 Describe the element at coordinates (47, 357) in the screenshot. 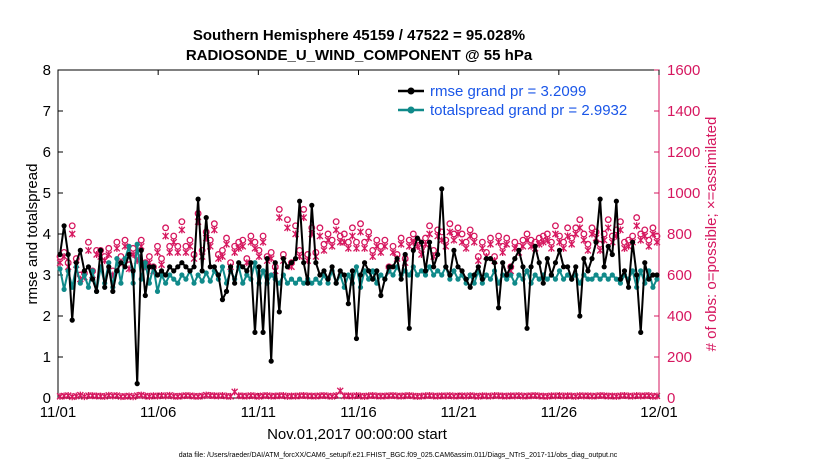

I see `left-tick-label: 1` at that location.